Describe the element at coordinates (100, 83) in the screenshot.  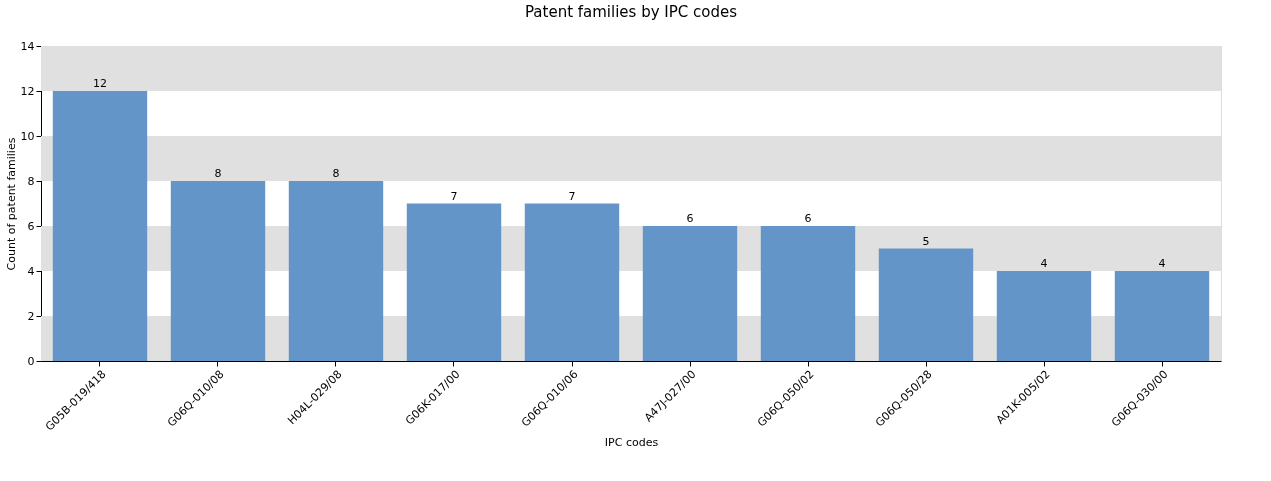
I see `data-label: 12` at that location.